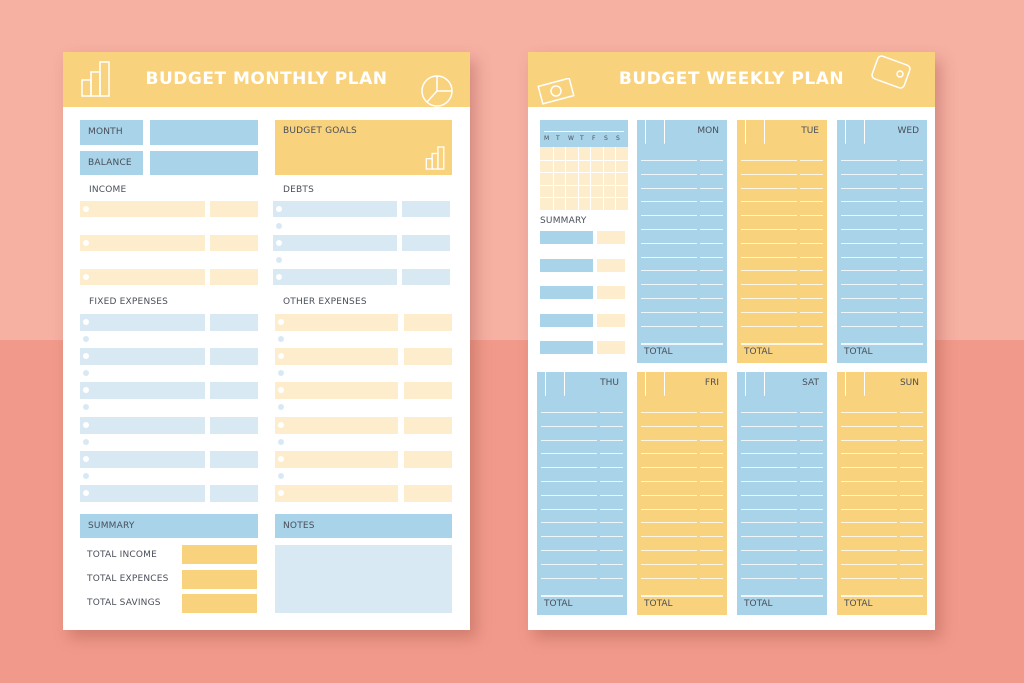 This screenshot has width=1024, height=683. What do you see at coordinates (105, 132) in the screenshot?
I see `month-label: MONTH` at bounding box center [105, 132].